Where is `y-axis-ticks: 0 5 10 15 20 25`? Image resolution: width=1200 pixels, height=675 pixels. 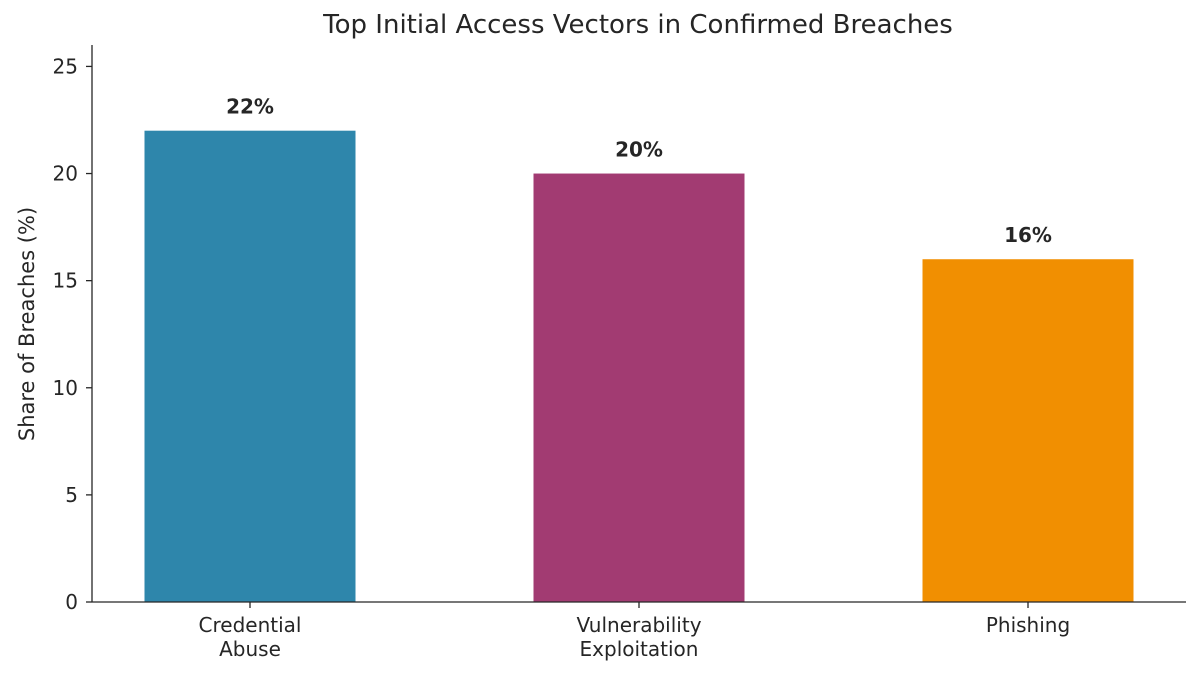 y-axis-ticks: 0 5 10 15 20 25 is located at coordinates (72, 334).